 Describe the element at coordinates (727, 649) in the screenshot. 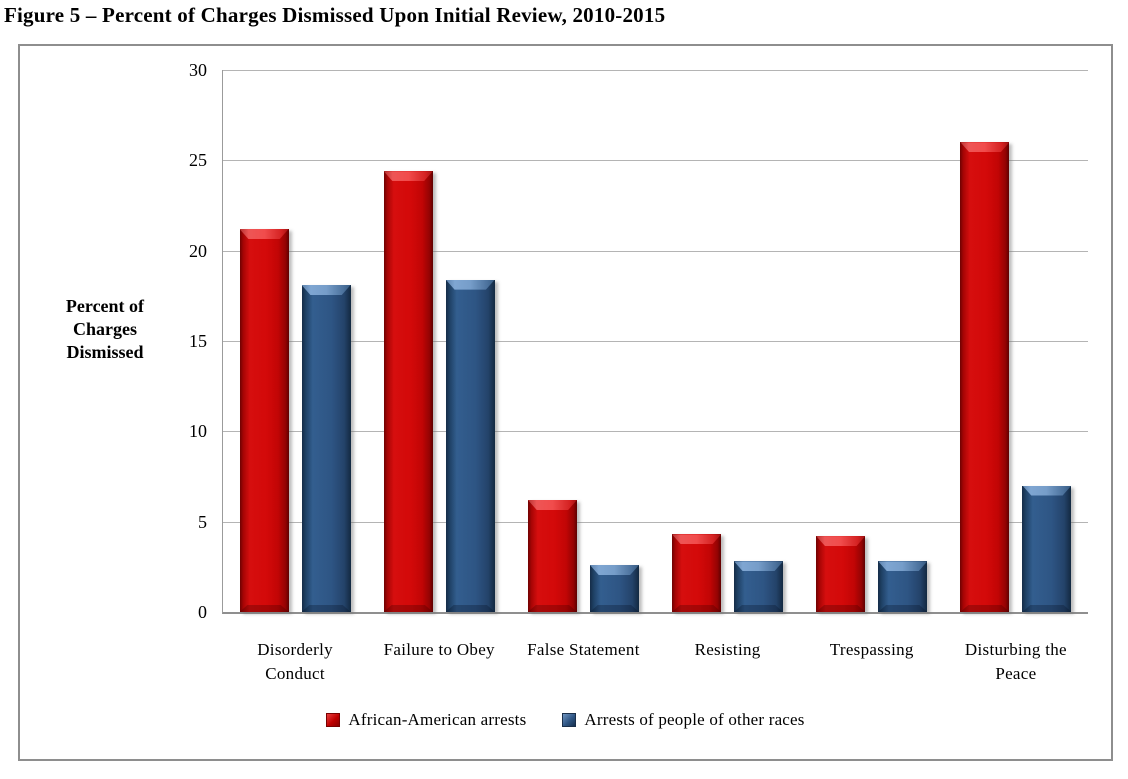

I see `x-axis-label-resisting: Resisting` at that location.